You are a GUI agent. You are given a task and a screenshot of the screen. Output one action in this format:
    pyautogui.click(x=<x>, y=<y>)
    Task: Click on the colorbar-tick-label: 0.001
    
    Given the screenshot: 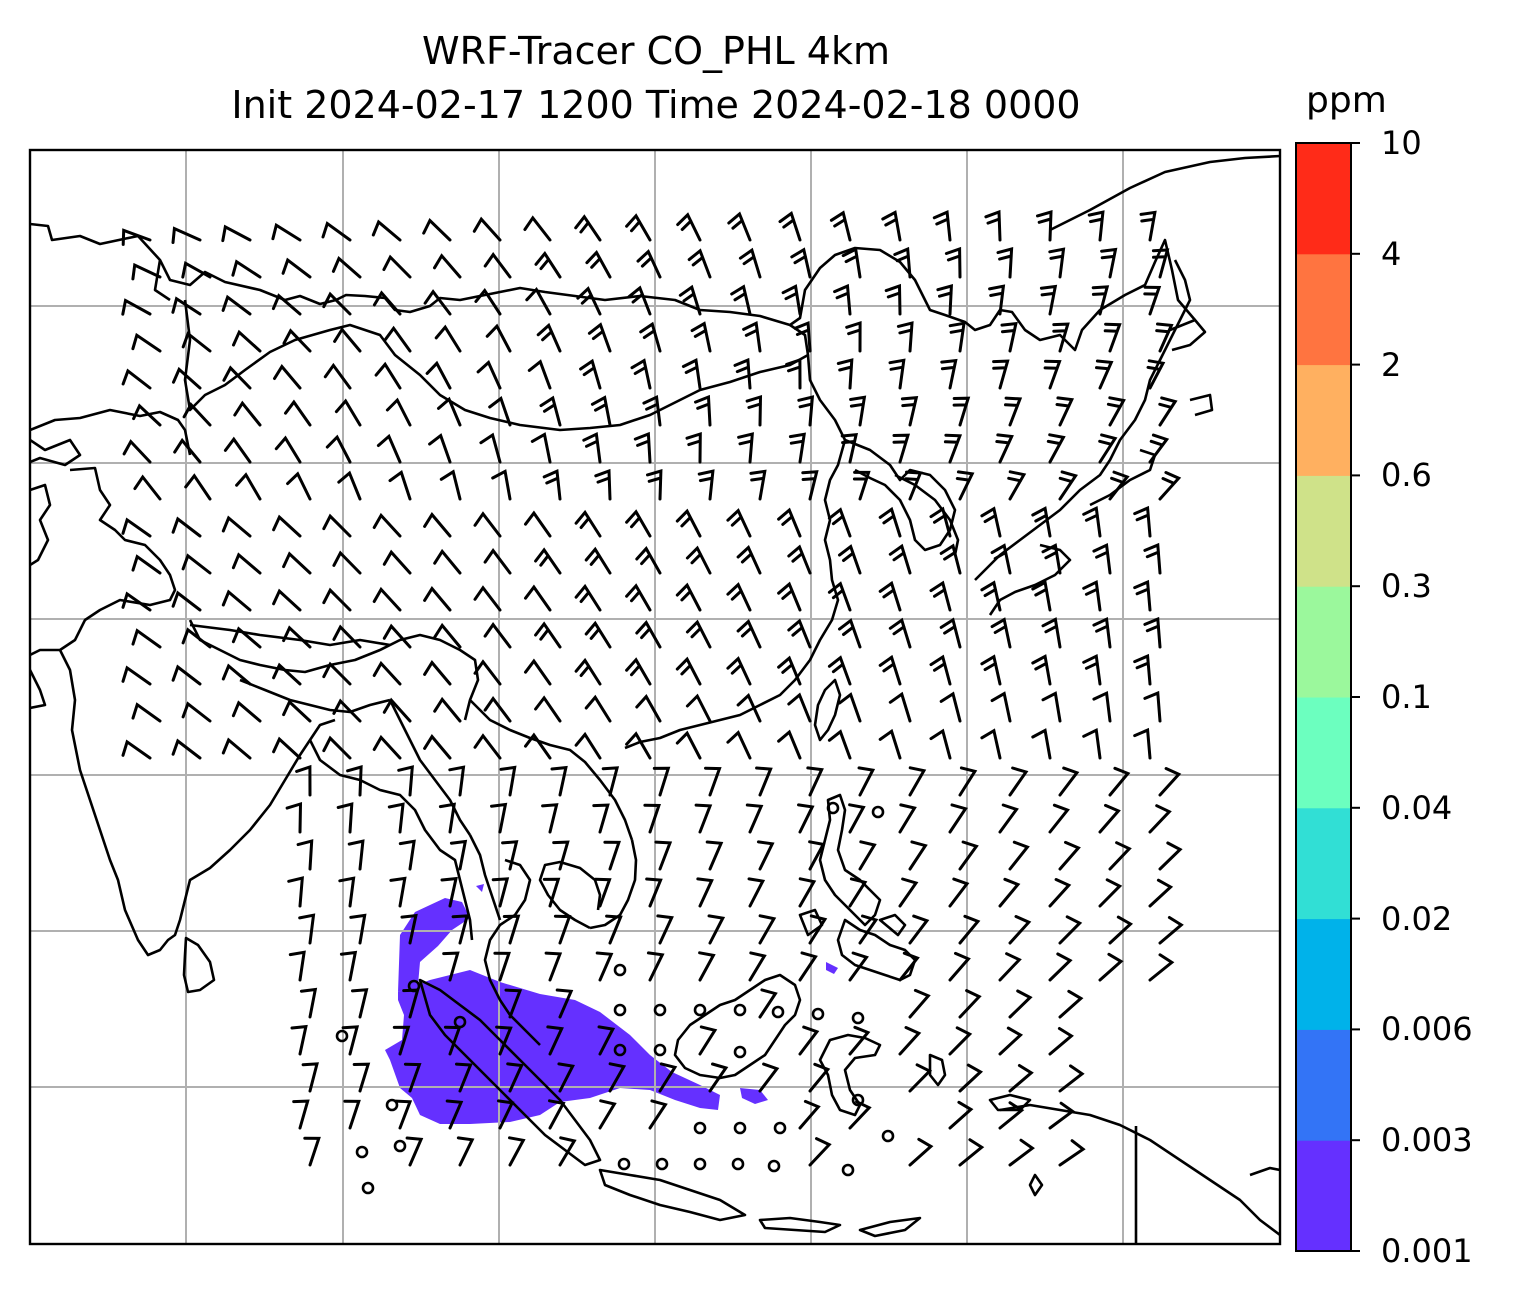 What is the action you would take?
    pyautogui.click(x=1427, y=1251)
    